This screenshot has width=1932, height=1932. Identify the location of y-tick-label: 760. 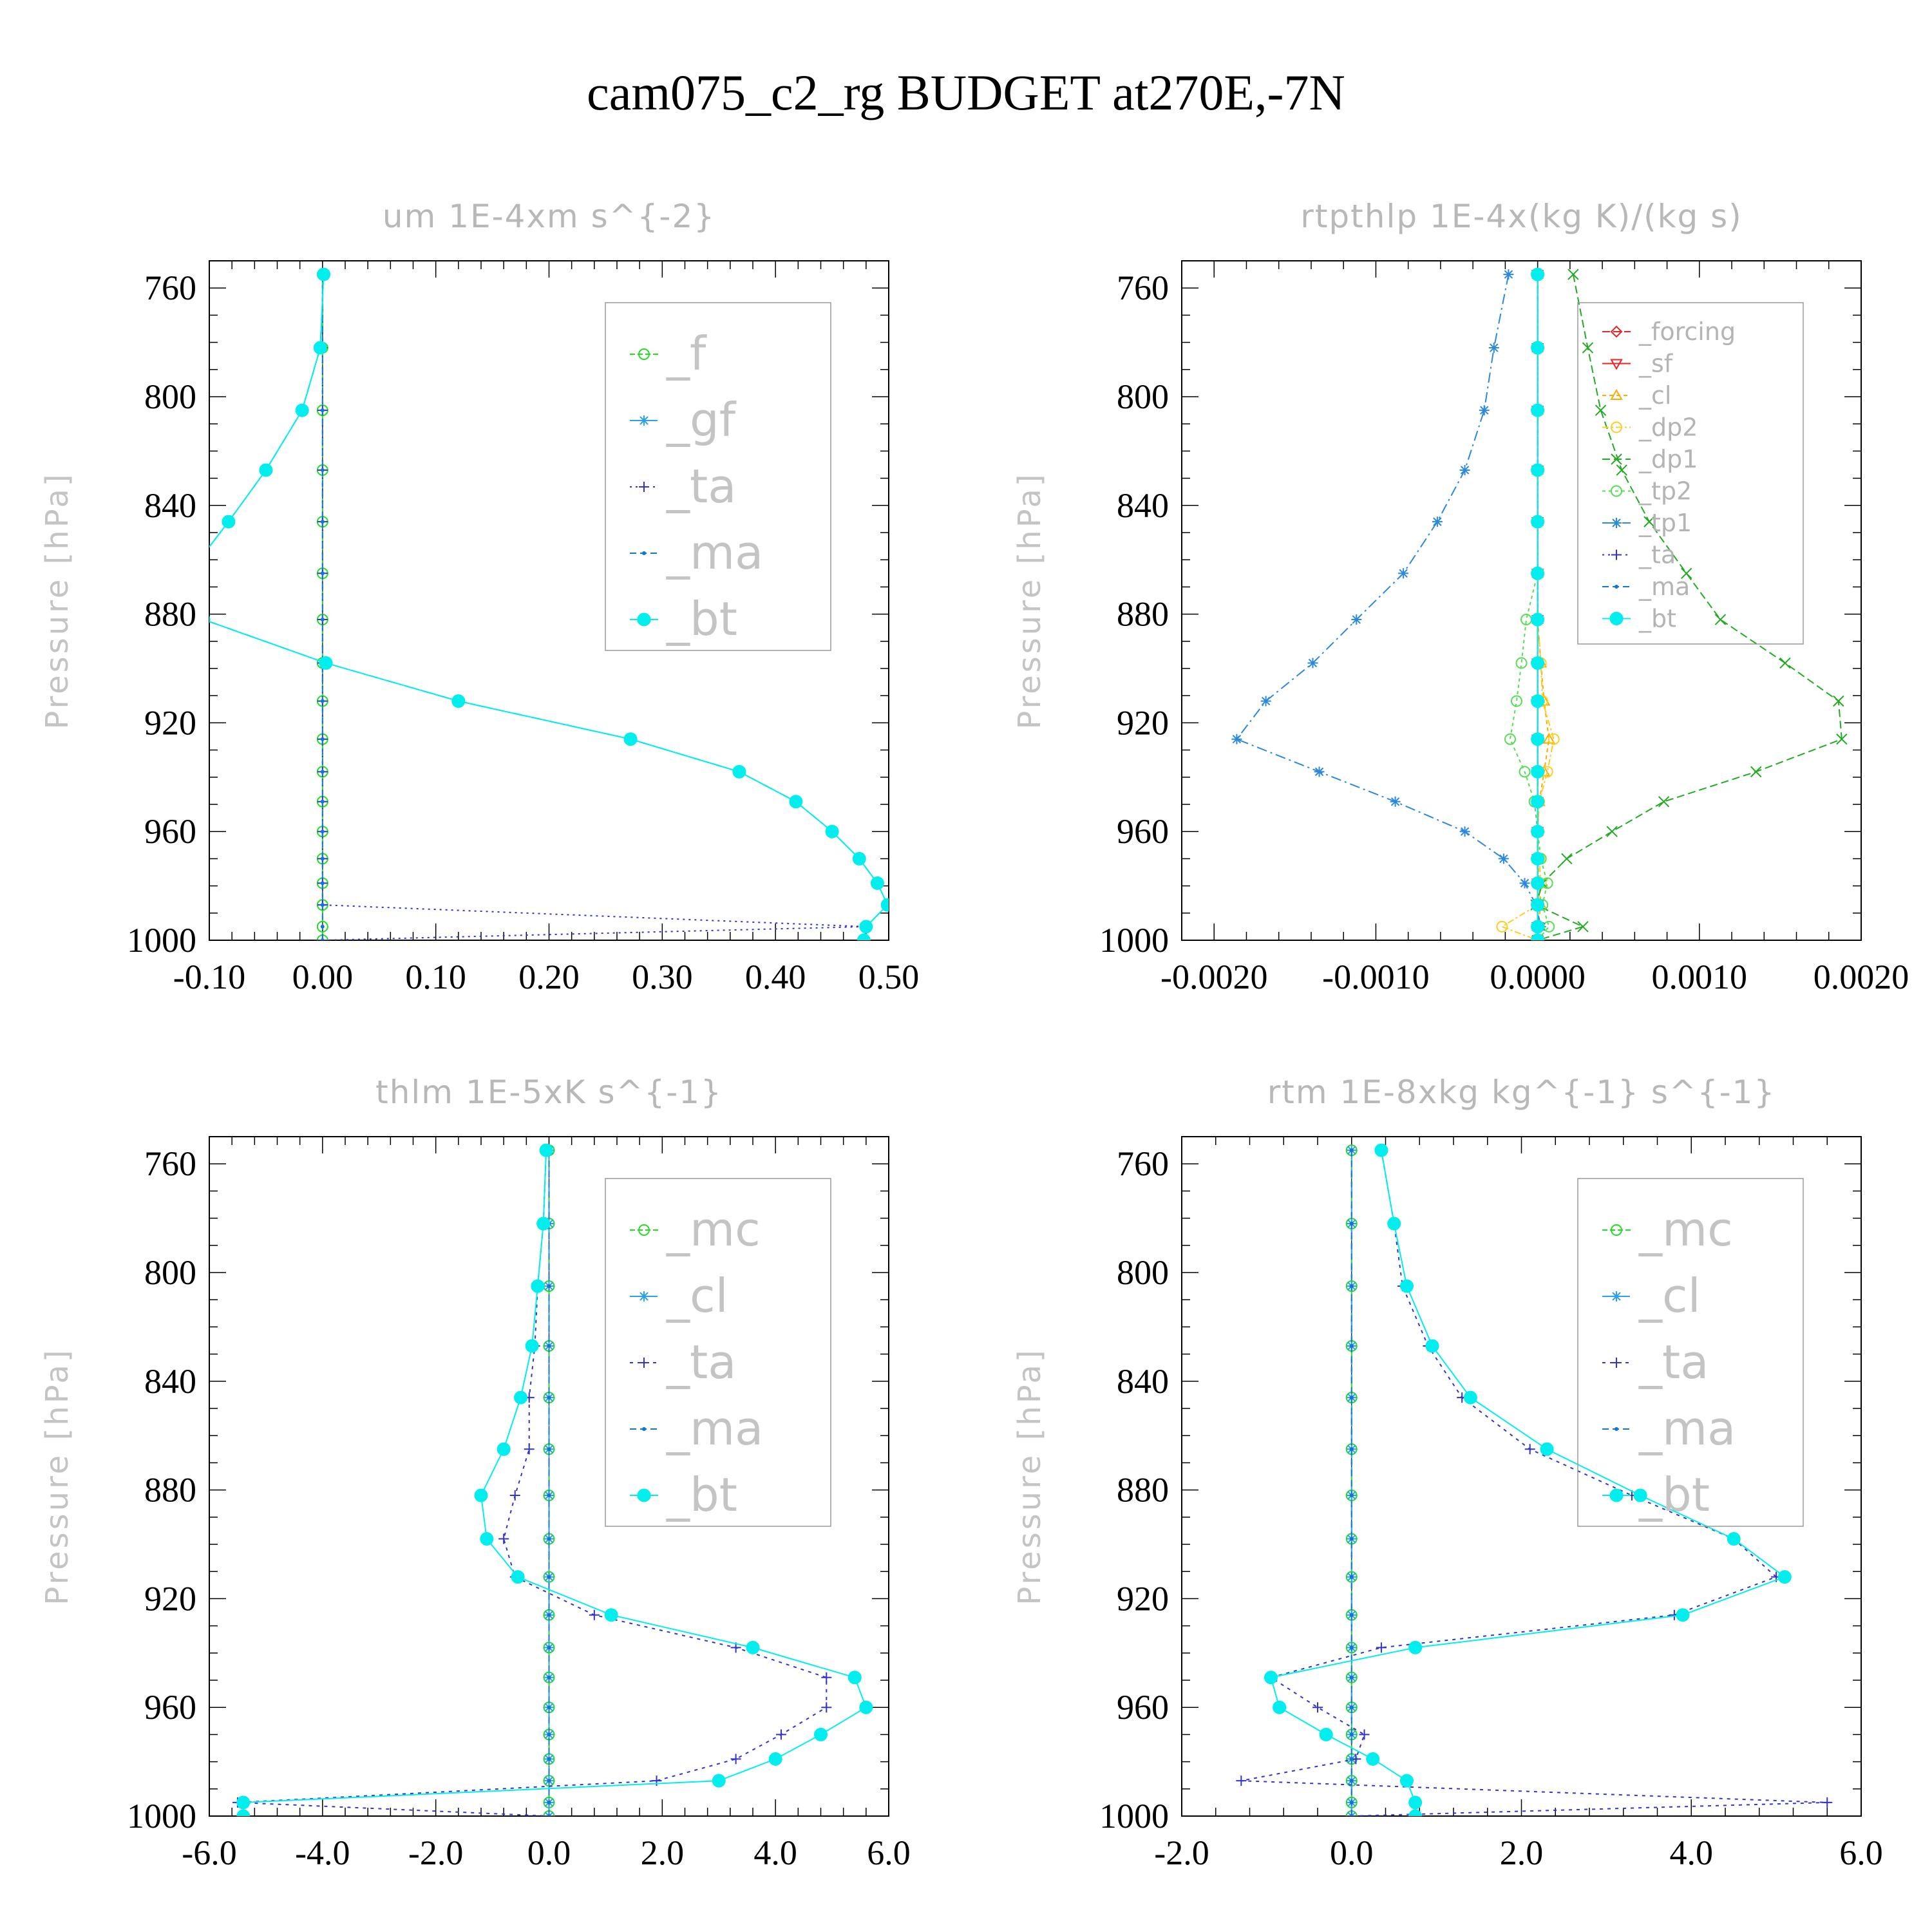
(1143, 288).